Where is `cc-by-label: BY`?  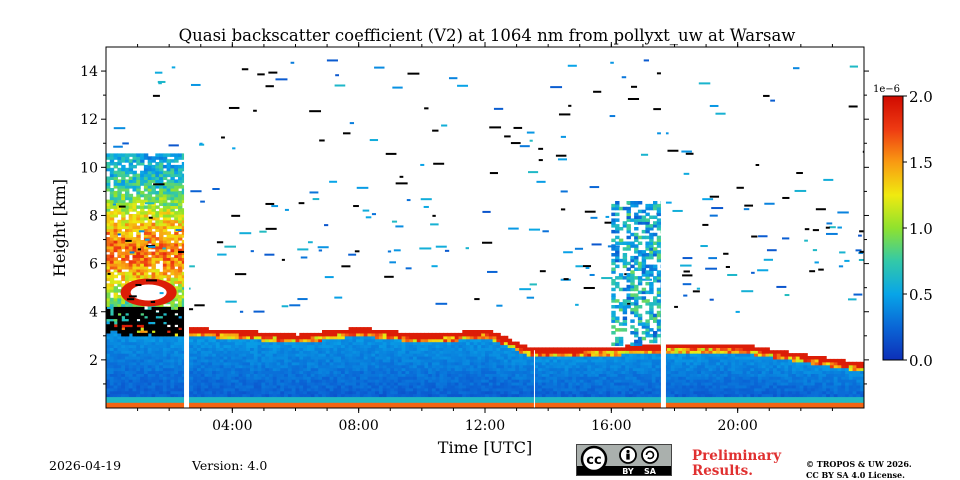 cc-by-label: BY is located at coordinates (628, 471).